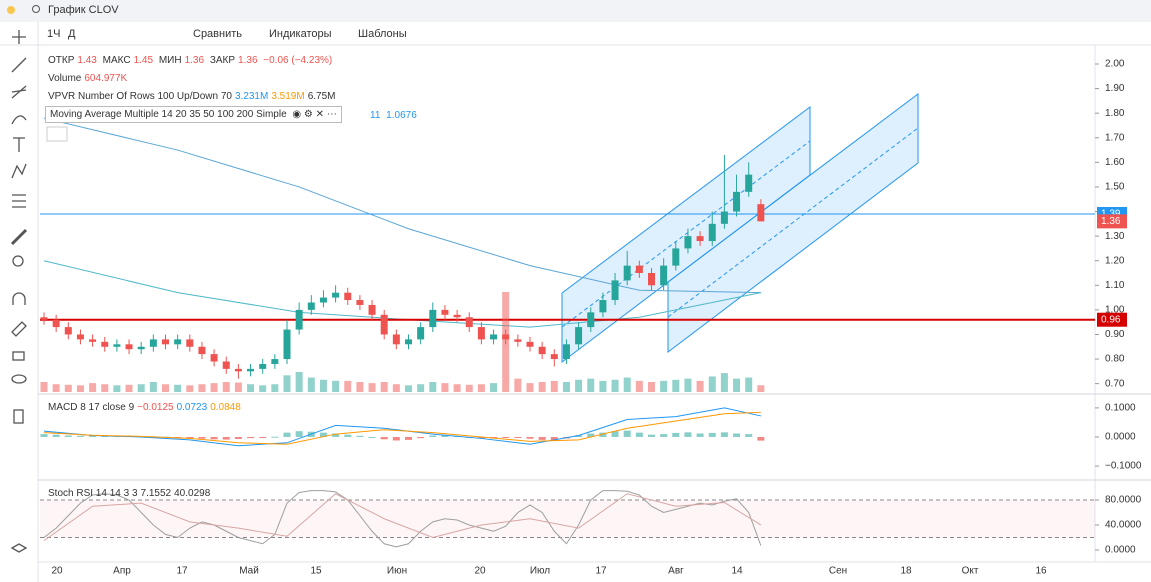 The image size is (1151, 582). What do you see at coordinates (72, 34) in the screenshot?
I see `interval-day: Д` at bounding box center [72, 34].